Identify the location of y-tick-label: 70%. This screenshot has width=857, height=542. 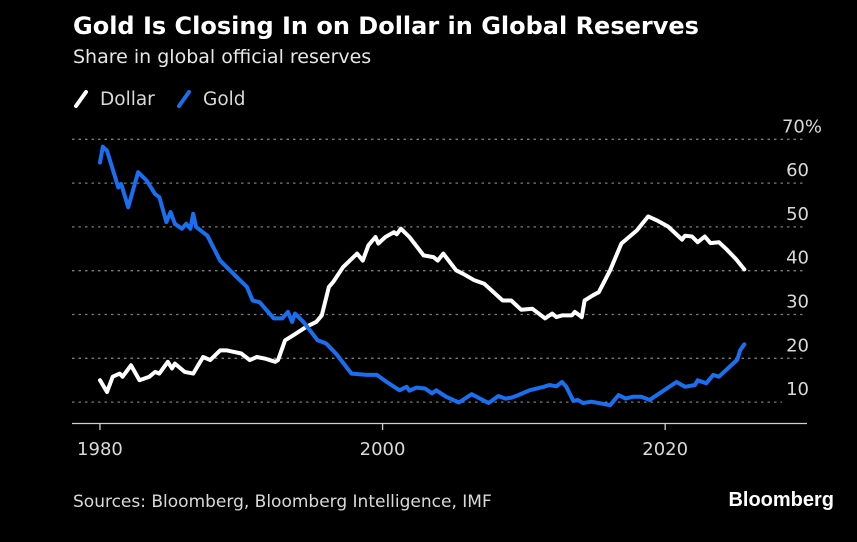
(802, 126).